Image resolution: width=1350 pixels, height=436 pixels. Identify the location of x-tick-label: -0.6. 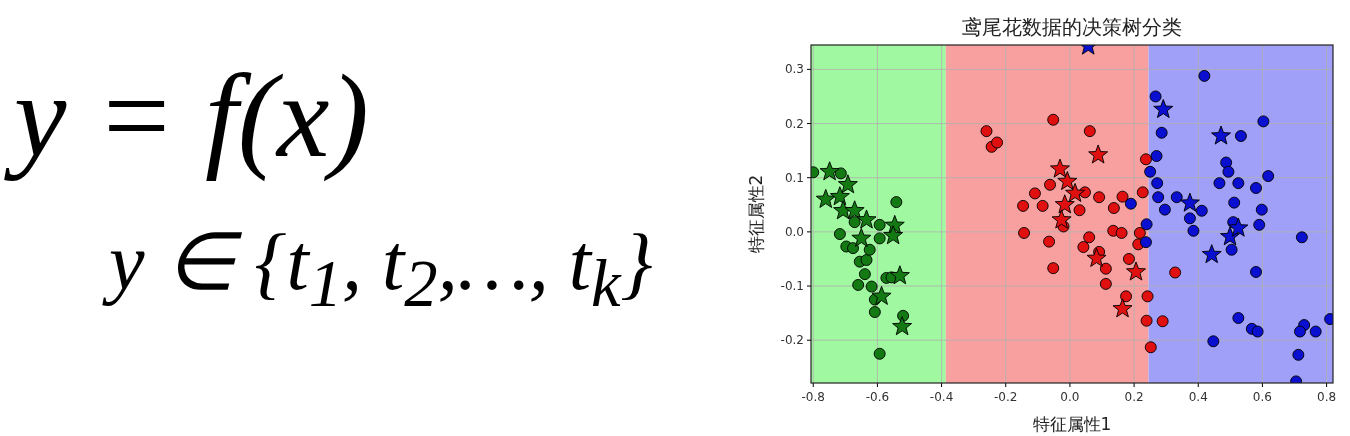
(877, 397).